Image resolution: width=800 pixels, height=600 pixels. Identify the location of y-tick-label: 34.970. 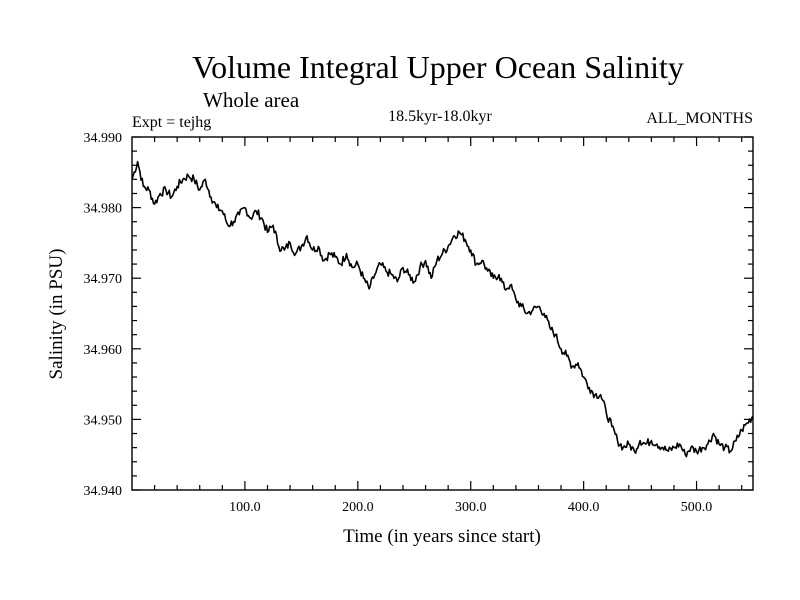
(103, 279).